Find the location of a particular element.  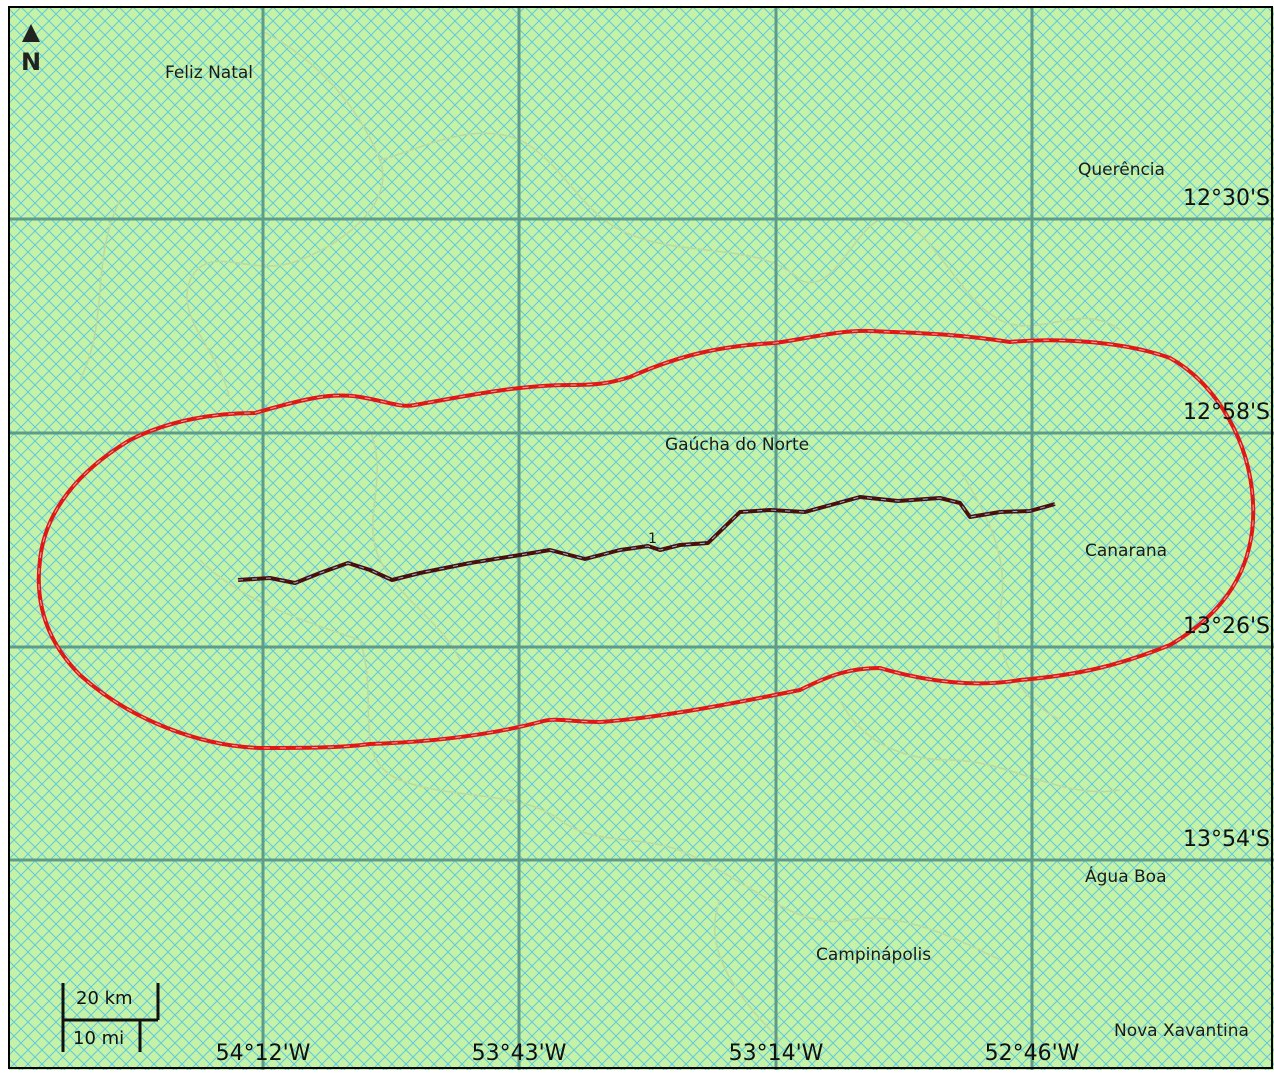

latitude-label: 13°26'S is located at coordinates (1226, 626).